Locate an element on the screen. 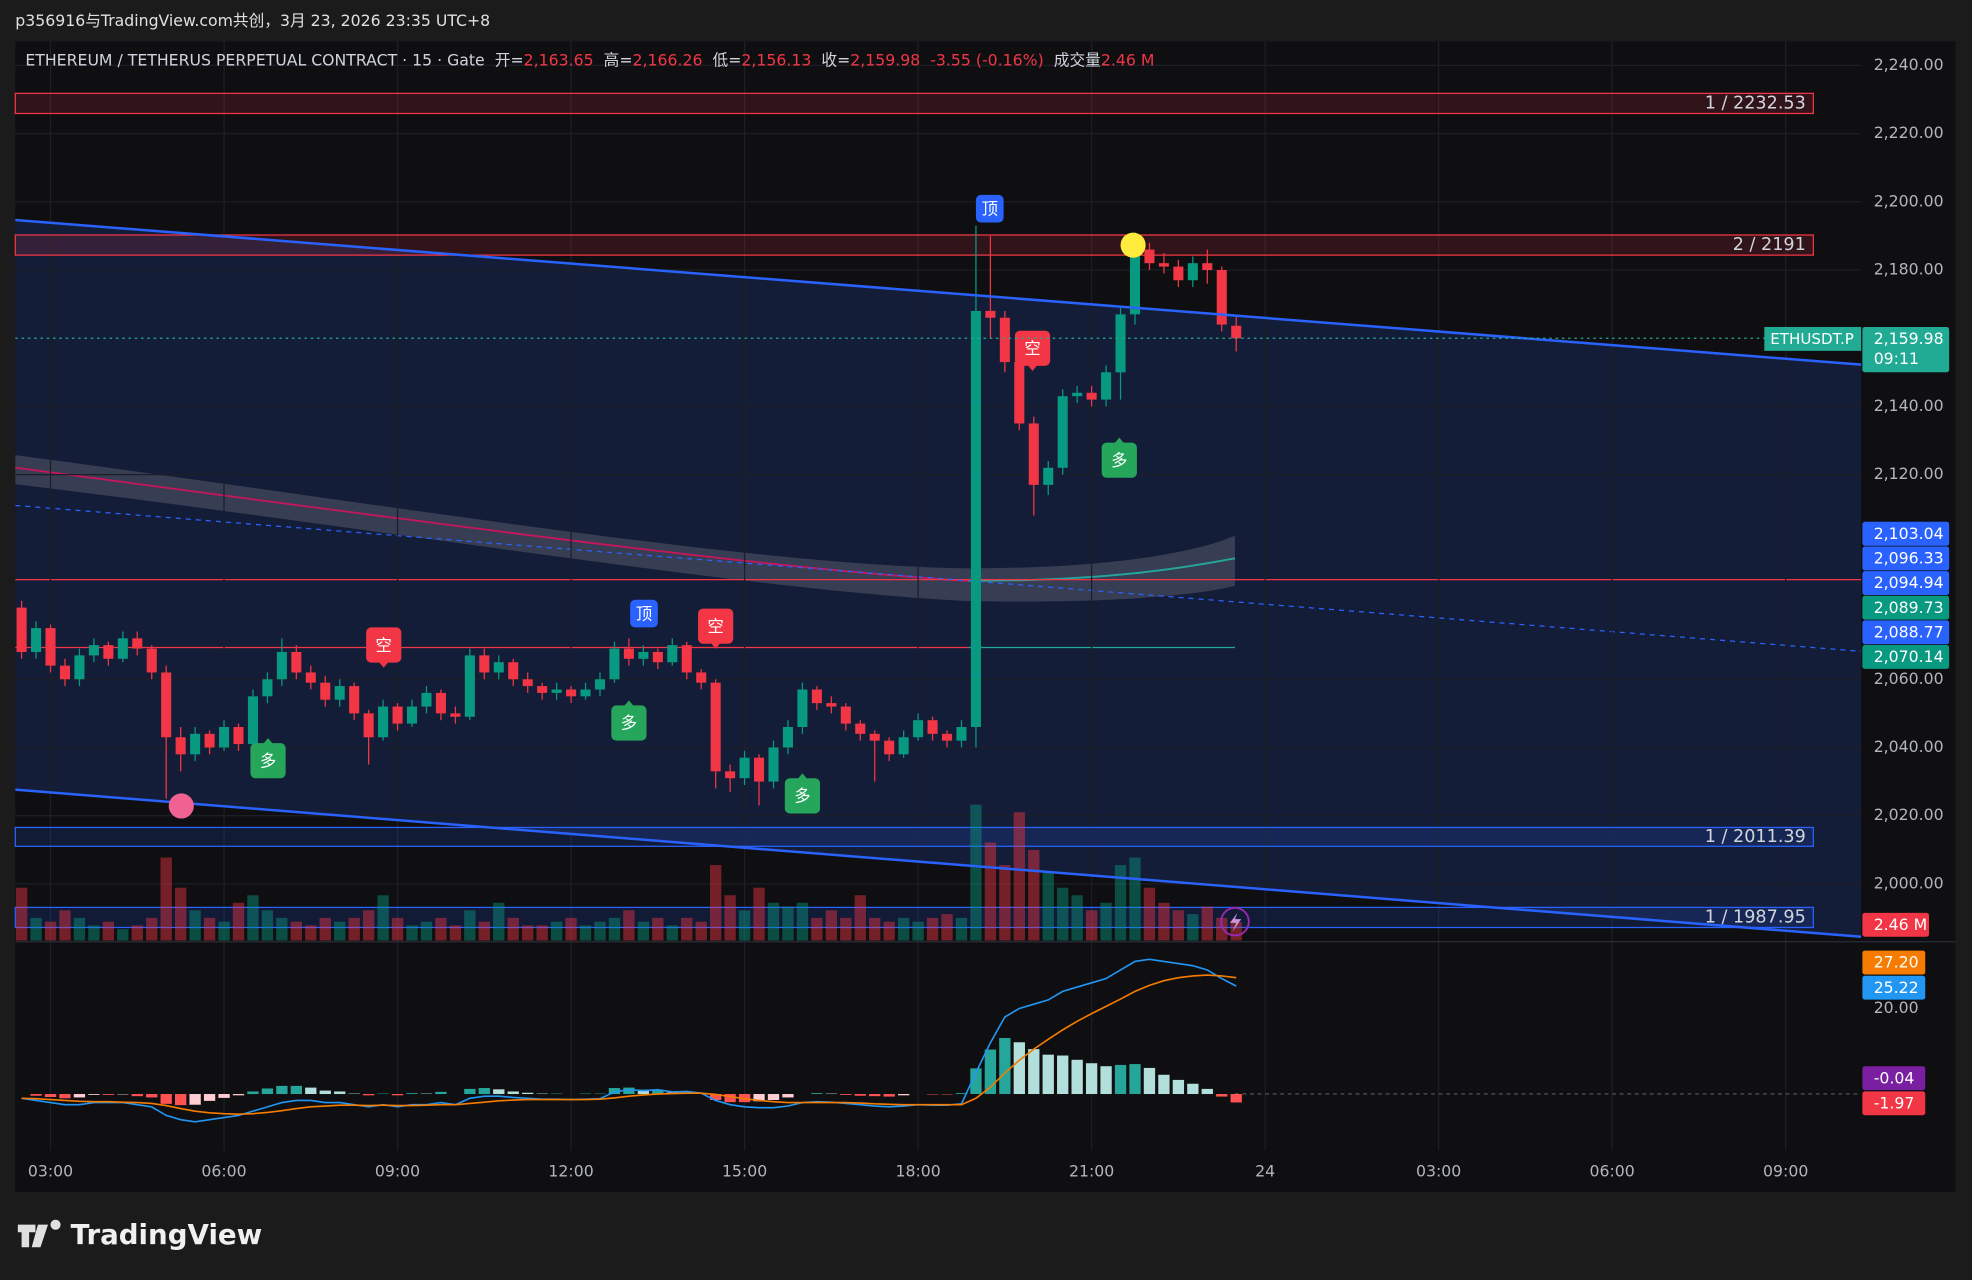  x-tick-label: 06:00 is located at coordinates (1612, 1170).